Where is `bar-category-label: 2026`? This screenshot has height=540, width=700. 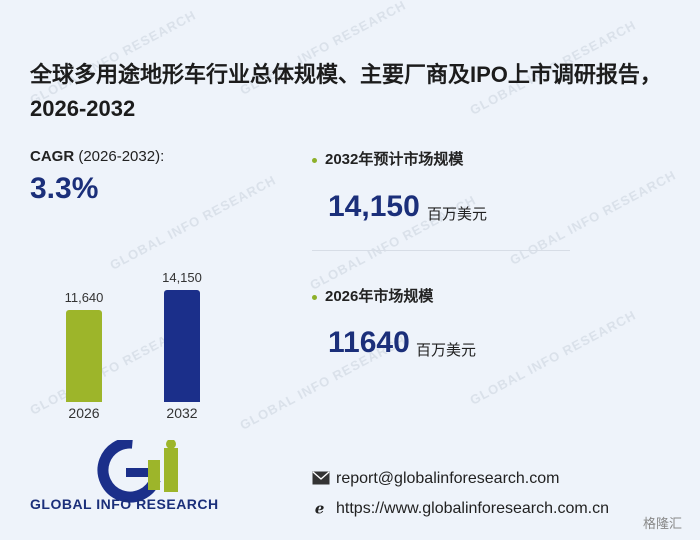
bar-category-label: 2026 is located at coordinates (84, 413).